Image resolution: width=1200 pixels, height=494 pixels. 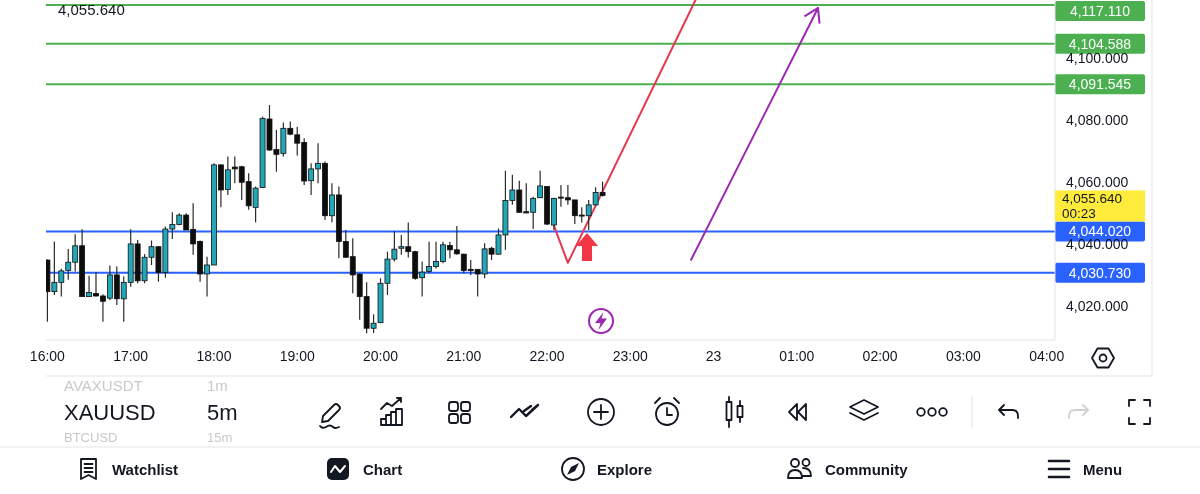 I want to click on text: Explore, so click(x=625, y=469).